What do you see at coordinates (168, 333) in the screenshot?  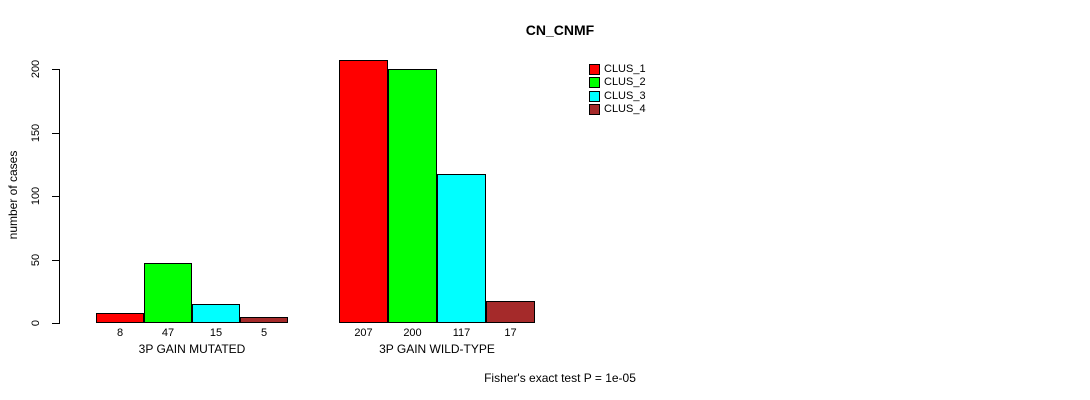 I see `bar-value-label: 47` at bounding box center [168, 333].